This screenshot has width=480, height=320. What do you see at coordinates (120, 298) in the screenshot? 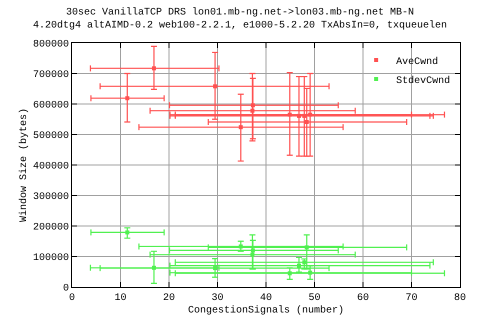
I see `x-tick-label: 10` at bounding box center [120, 298].